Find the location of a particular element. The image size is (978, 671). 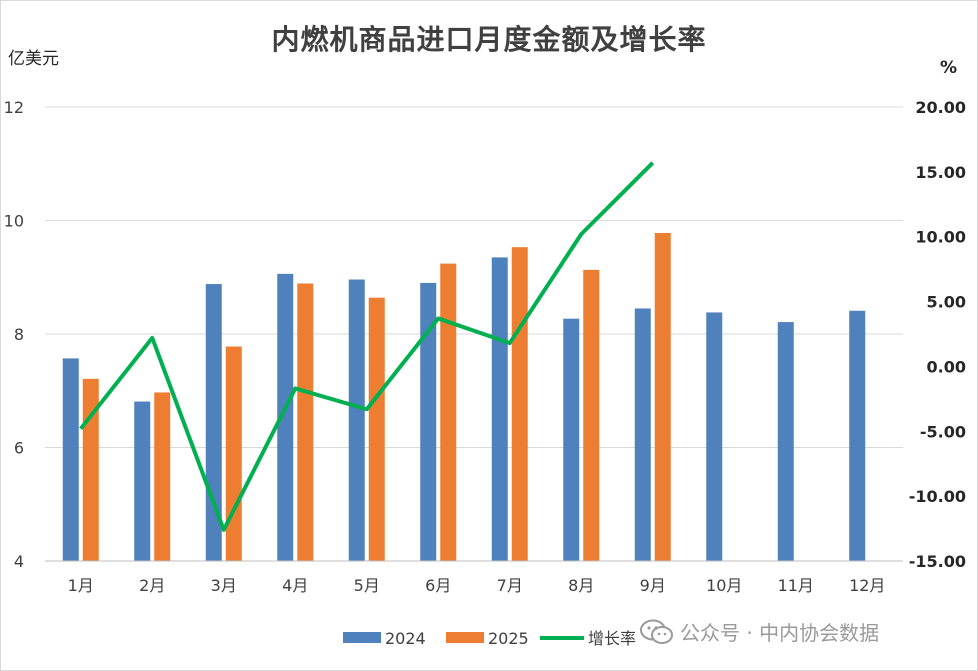

y2-tick-label: 5.00 is located at coordinates (946, 302).